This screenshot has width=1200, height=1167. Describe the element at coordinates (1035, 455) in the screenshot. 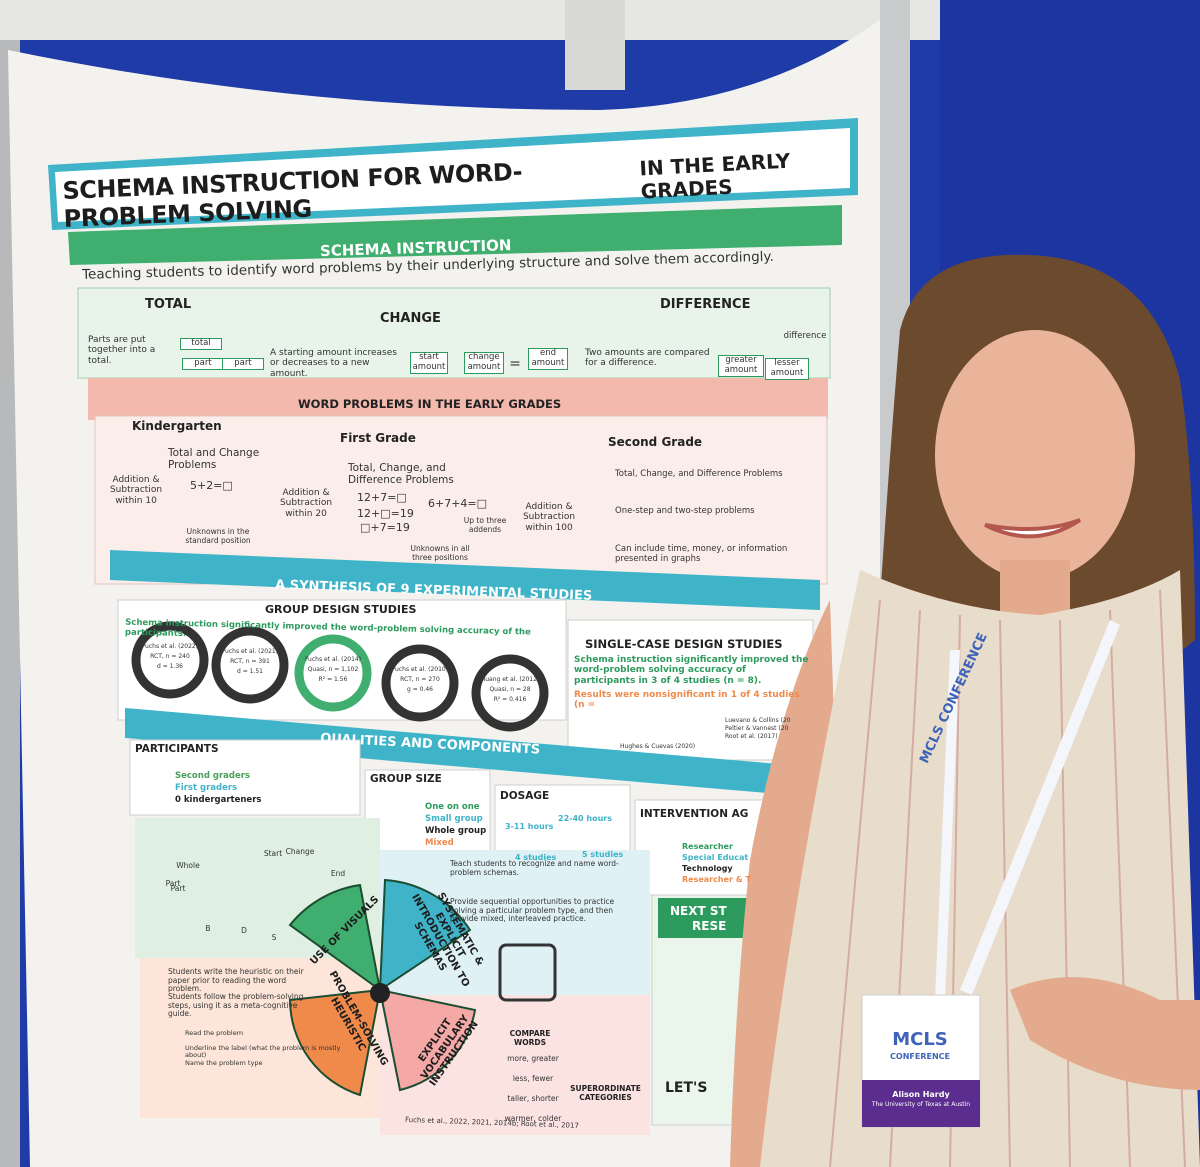

I see `face` at that location.